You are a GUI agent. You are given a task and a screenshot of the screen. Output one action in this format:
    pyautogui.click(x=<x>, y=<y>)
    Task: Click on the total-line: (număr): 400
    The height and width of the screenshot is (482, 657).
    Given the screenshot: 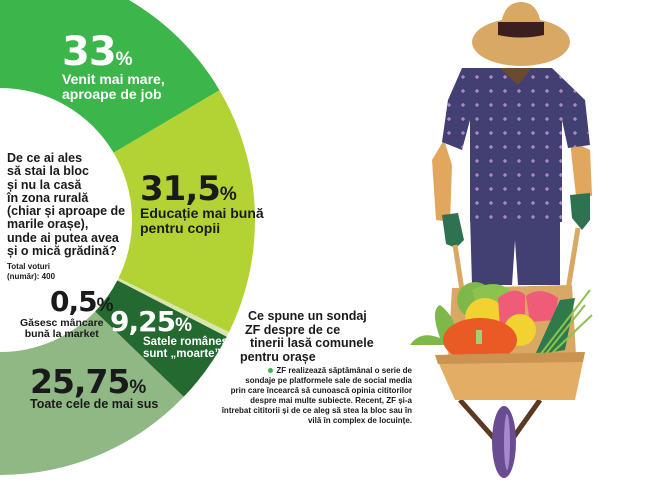 What is the action you would take?
    pyautogui.click(x=31, y=276)
    